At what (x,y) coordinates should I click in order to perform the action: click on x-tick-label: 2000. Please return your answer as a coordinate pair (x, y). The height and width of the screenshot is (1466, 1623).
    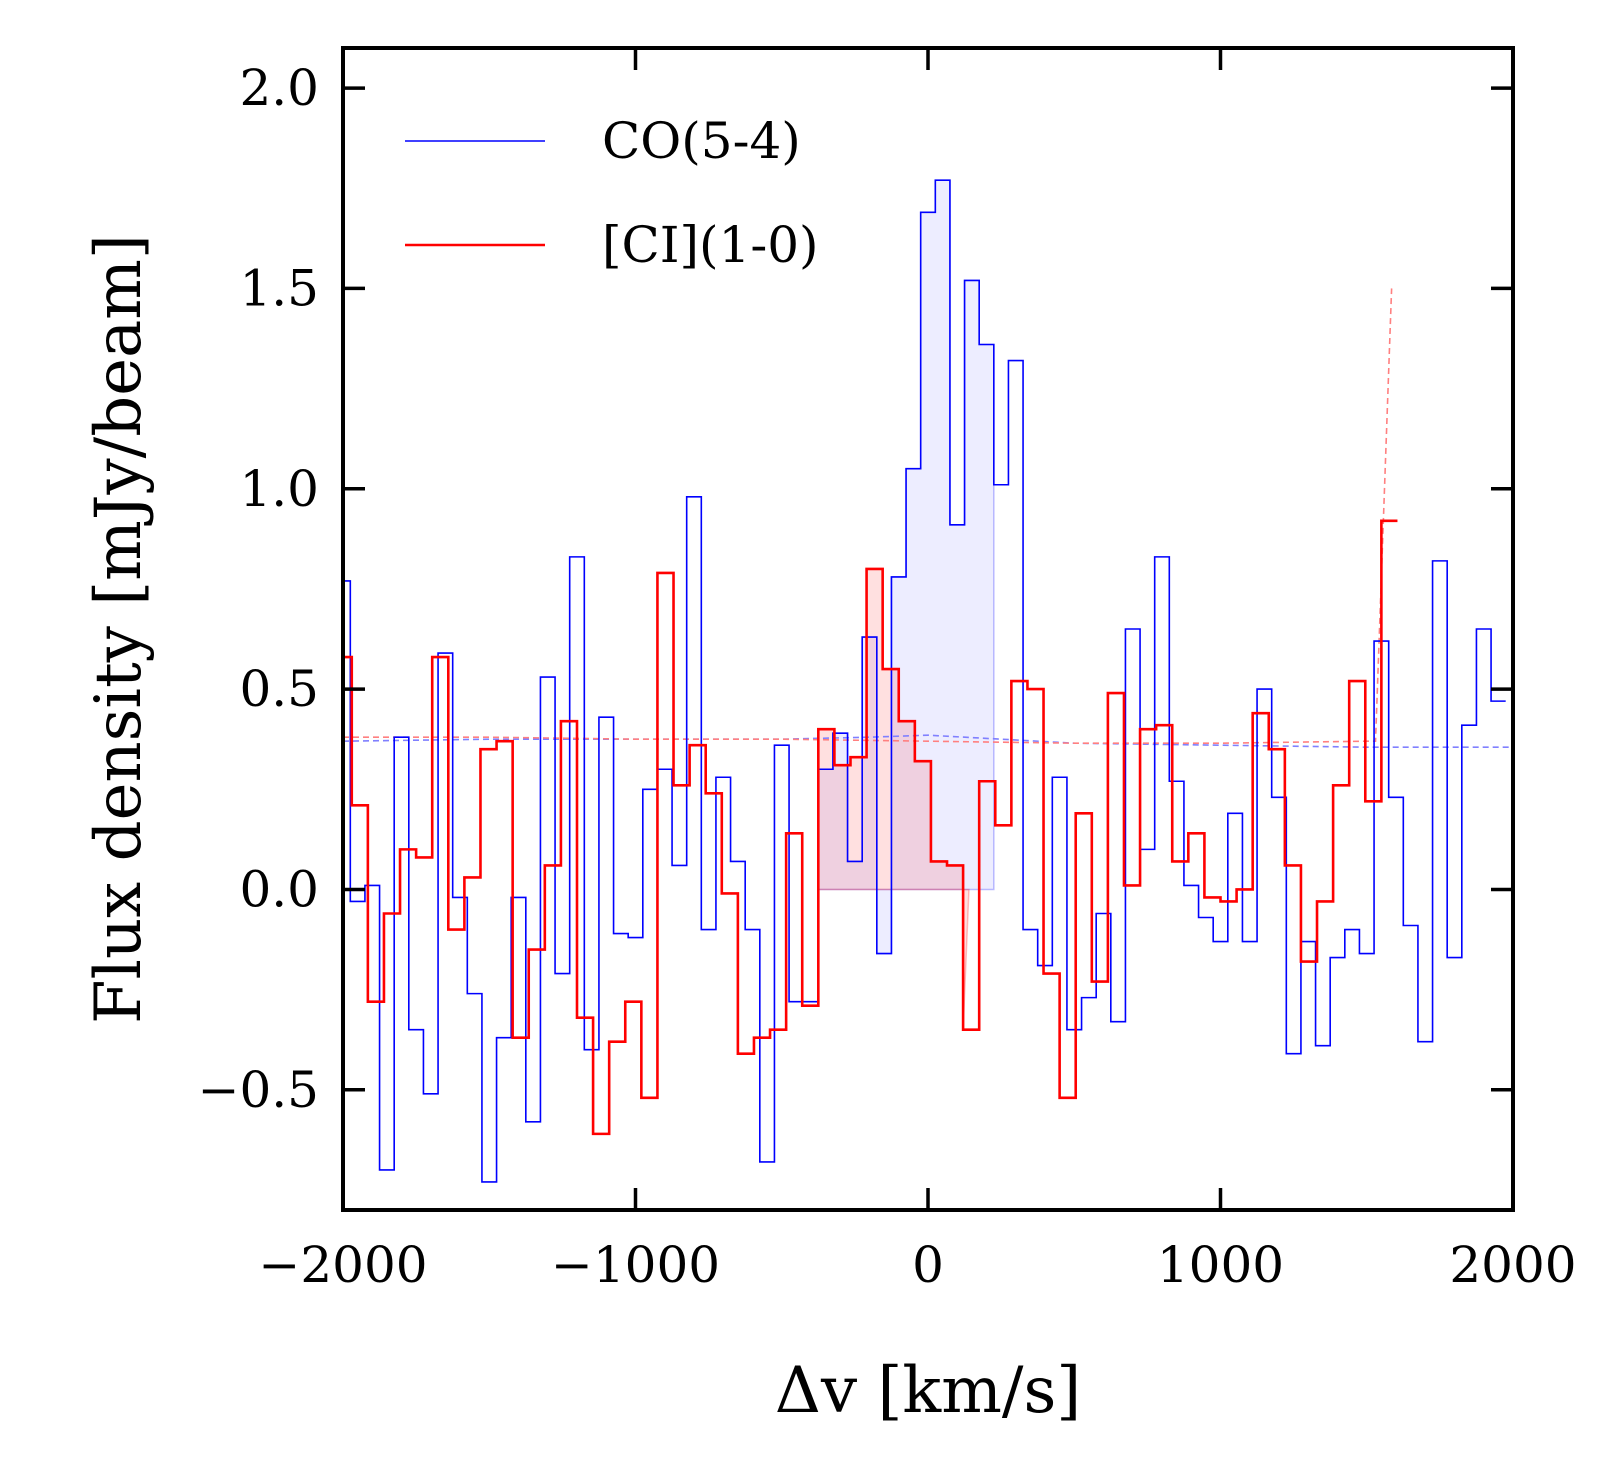
    Looking at the image, I should click on (1512, 1265).